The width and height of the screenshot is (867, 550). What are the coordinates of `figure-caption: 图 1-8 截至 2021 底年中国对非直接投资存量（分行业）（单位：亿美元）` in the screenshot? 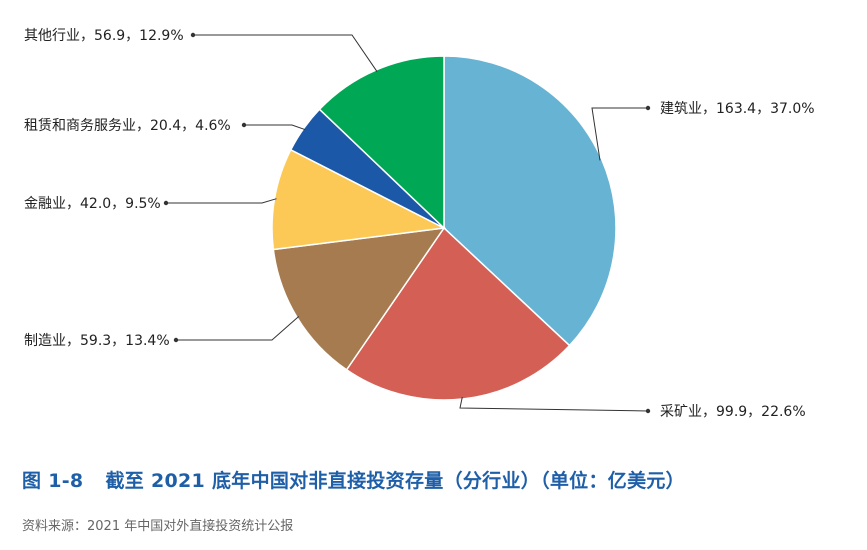 It's located at (353, 479).